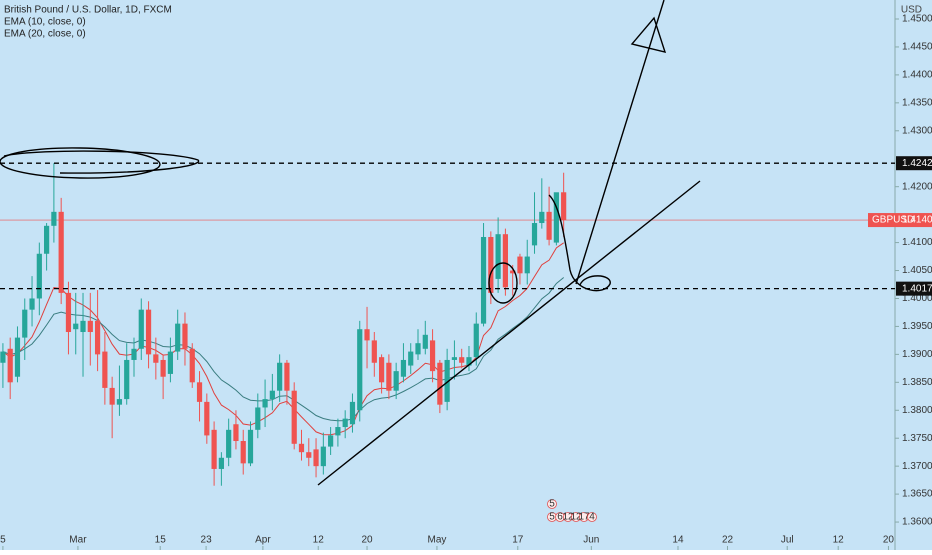 Image resolution: width=932 pixels, height=555 pixels. Describe the element at coordinates (518, 540) in the screenshot. I see `x-tick-label: 17` at that location.